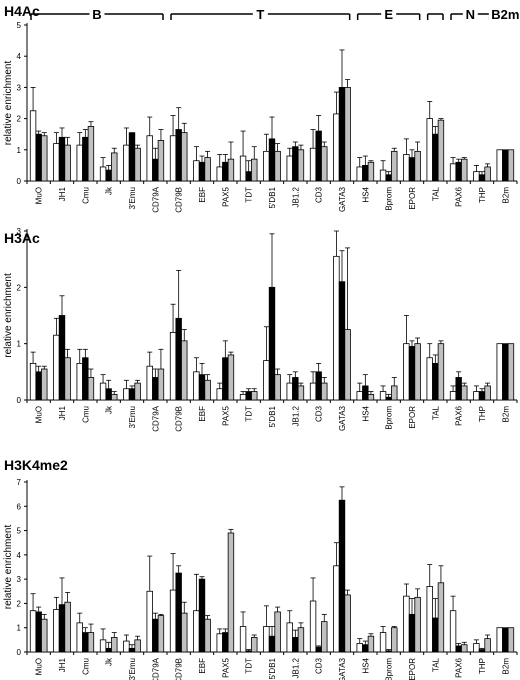 The width and height of the screenshot is (520, 680). I want to click on y-tick-label: 3, so click(19, 579).